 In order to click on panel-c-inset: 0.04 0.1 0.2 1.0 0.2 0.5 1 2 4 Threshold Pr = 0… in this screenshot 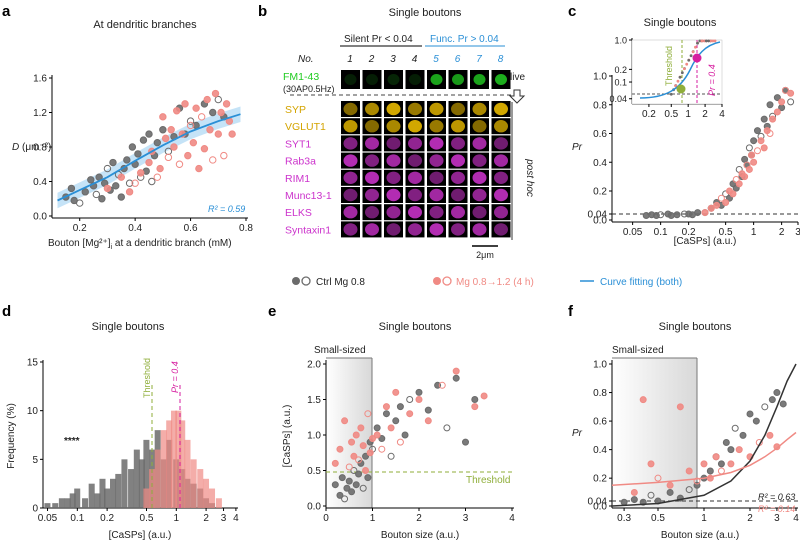, I will do `click(667, 78)`.